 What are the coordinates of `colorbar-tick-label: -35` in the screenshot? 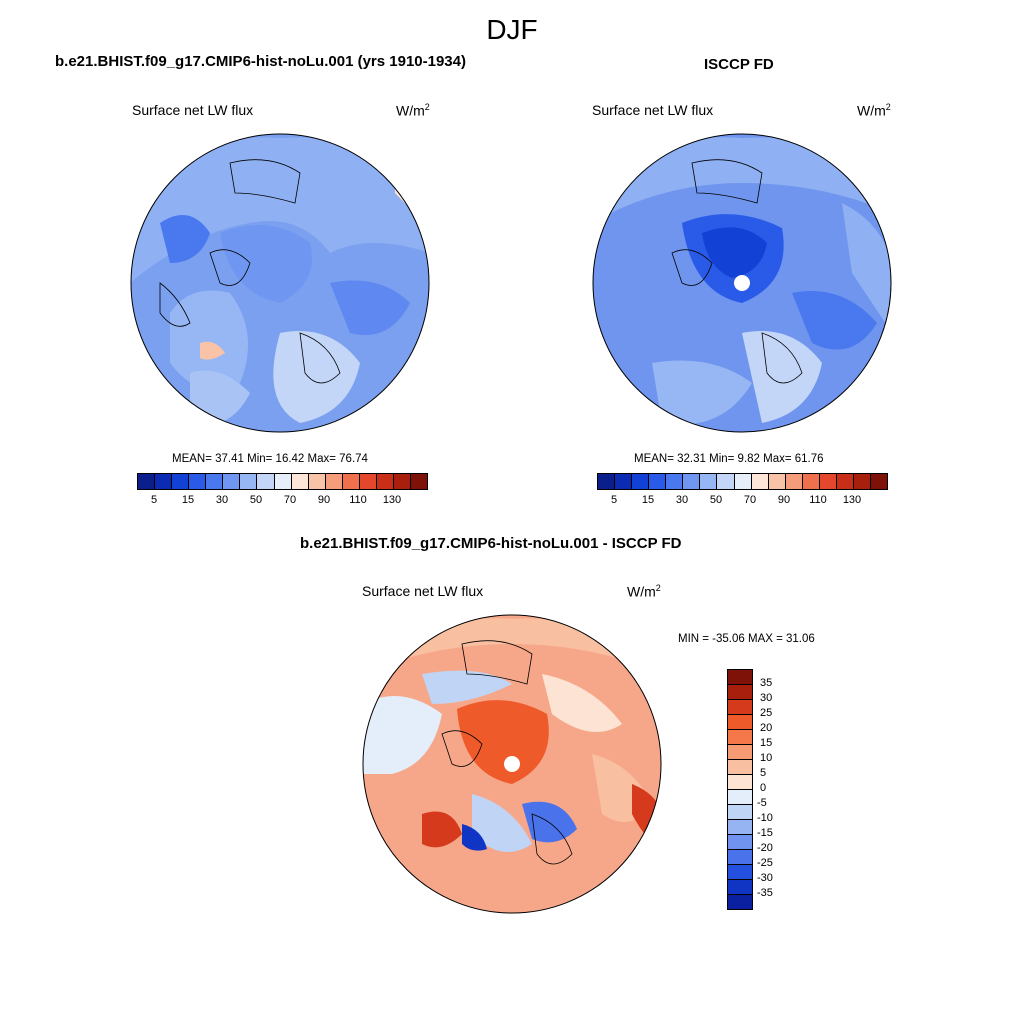 It's located at (765, 893).